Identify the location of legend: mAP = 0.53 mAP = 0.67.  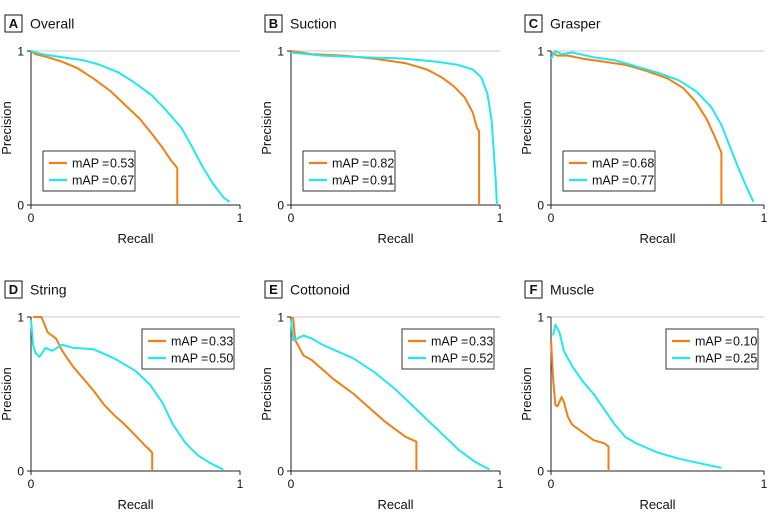
(89, 171).